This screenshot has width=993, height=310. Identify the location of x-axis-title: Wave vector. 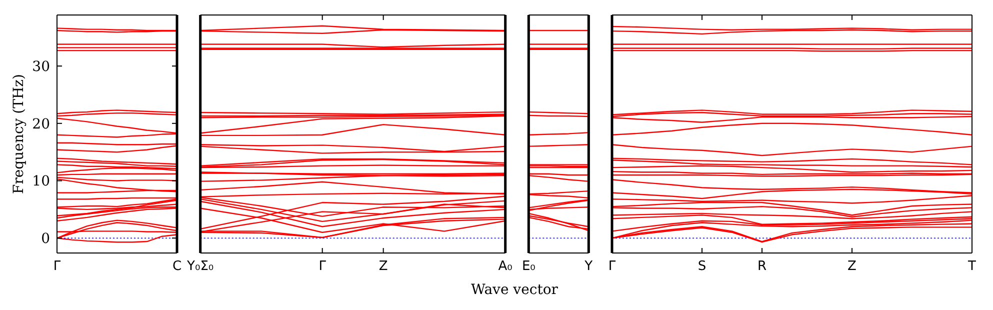
(514, 290).